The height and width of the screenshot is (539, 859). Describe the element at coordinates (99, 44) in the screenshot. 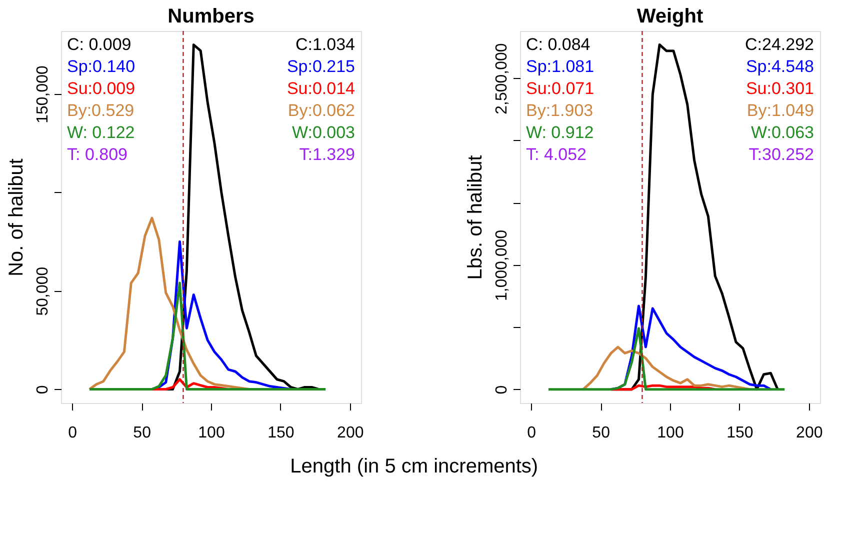

I see `annotation: C: 0.009` at that location.